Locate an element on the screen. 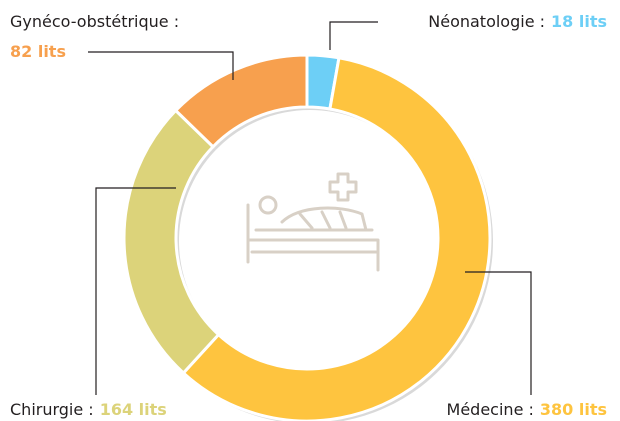  bed-icon is located at coordinates (313, 222).